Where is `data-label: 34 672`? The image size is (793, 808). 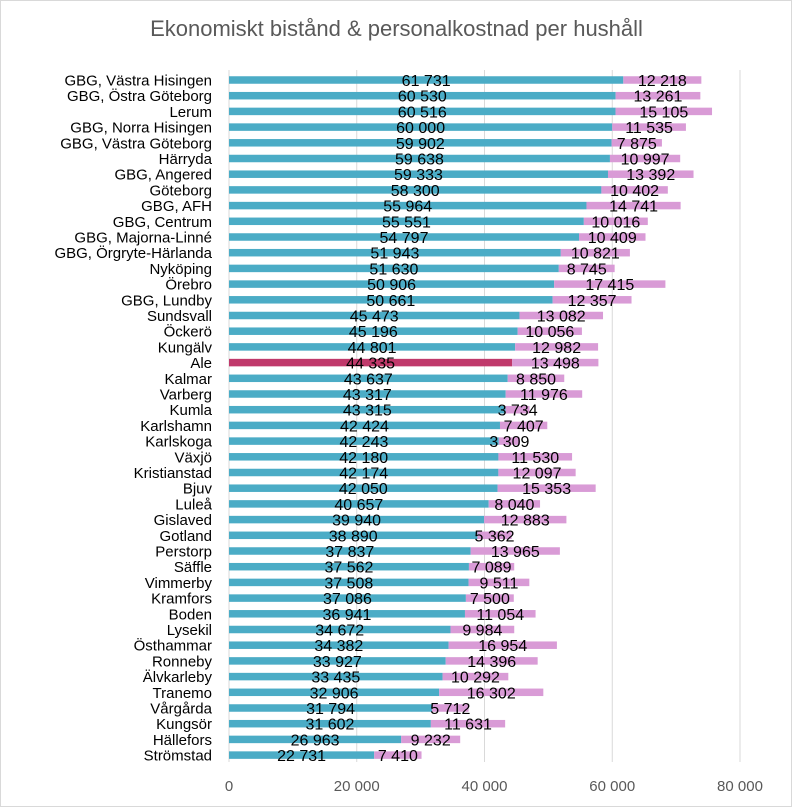 data-label: 34 672 is located at coordinates (339, 631).